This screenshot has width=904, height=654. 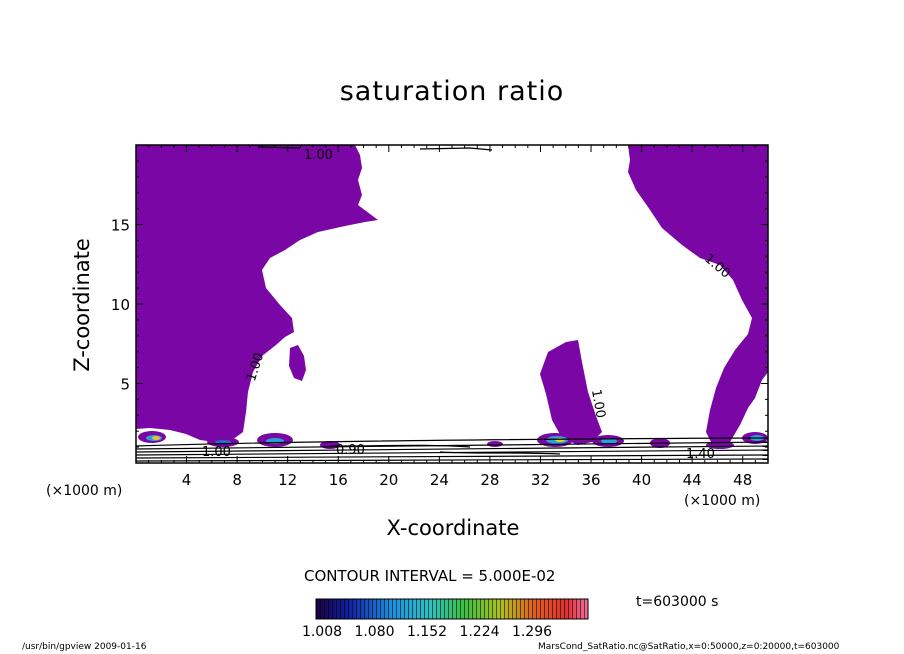 I want to click on x-tick-label: 28, so click(x=489, y=480).